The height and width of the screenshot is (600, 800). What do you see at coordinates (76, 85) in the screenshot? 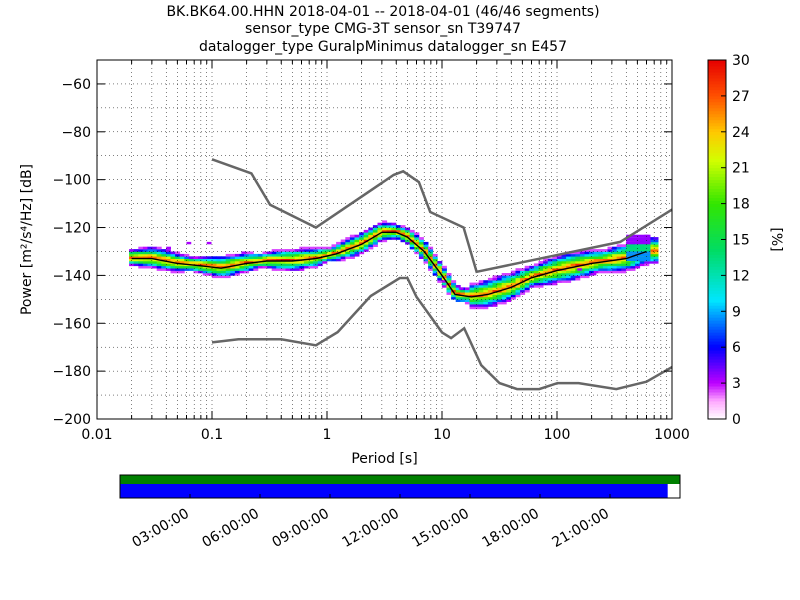
I see `y-tick-label: −60` at bounding box center [76, 85].